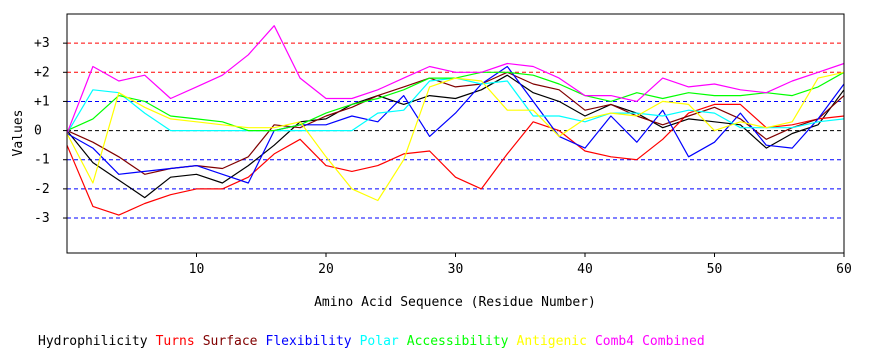  What do you see at coordinates (197, 269) in the screenshot?
I see `x-tick-label: 10` at bounding box center [197, 269].